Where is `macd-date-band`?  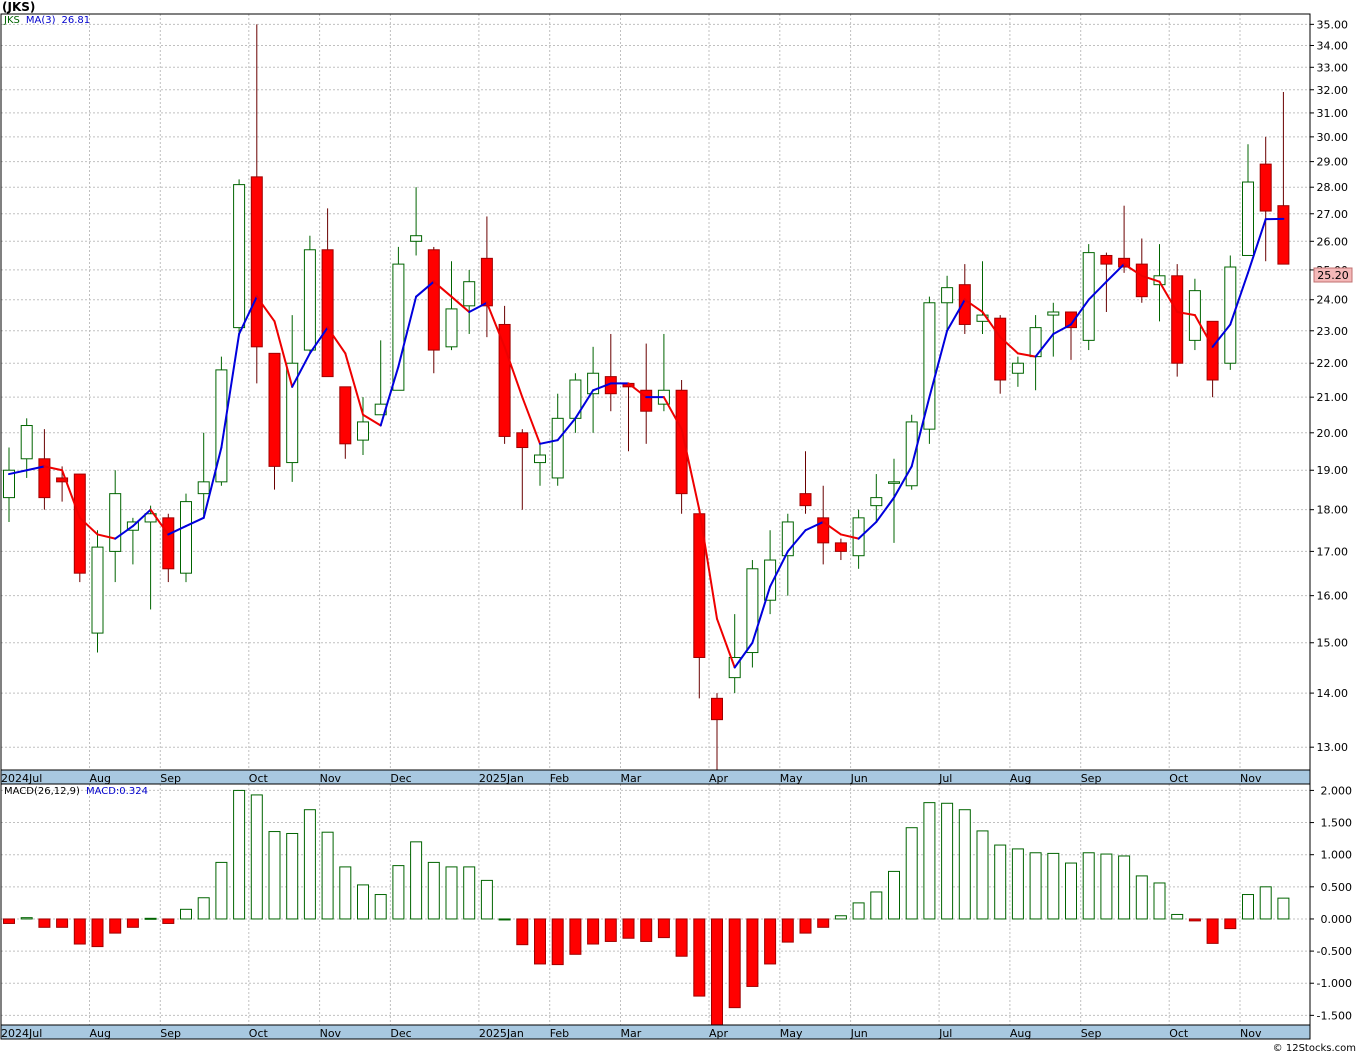 macd-date-band is located at coordinates (655, 1032).